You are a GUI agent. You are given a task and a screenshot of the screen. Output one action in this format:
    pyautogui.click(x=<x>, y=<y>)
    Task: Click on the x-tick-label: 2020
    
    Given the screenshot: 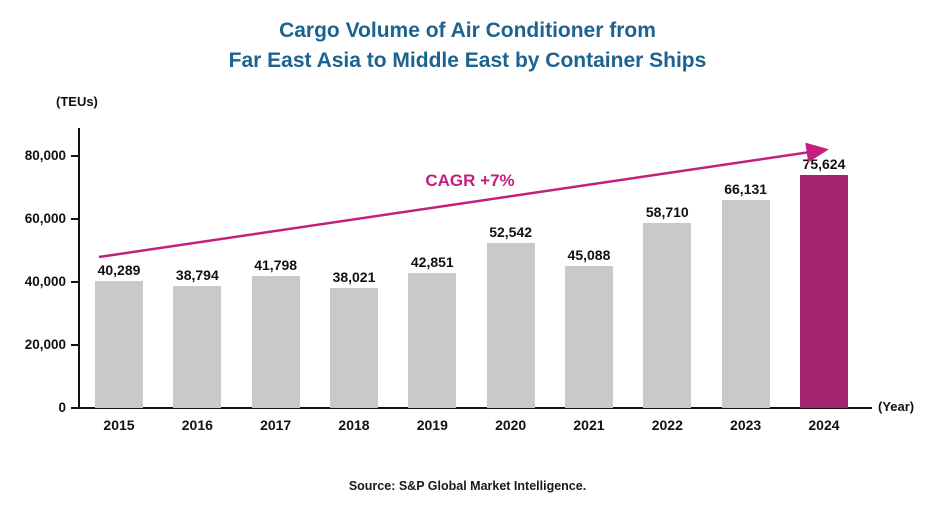 What is the action you would take?
    pyautogui.click(x=511, y=425)
    